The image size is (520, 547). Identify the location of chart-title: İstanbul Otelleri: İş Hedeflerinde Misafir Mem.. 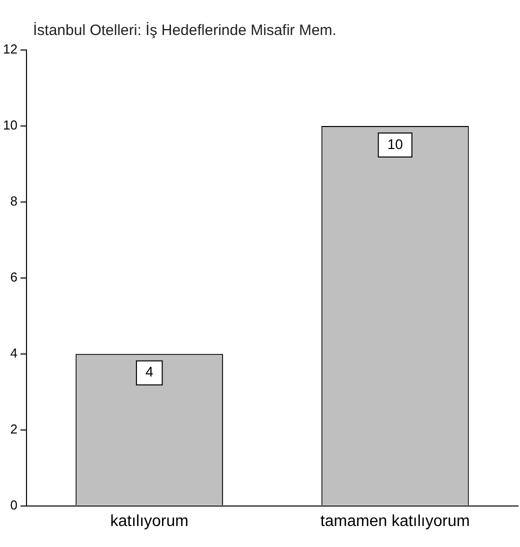
(184, 30).